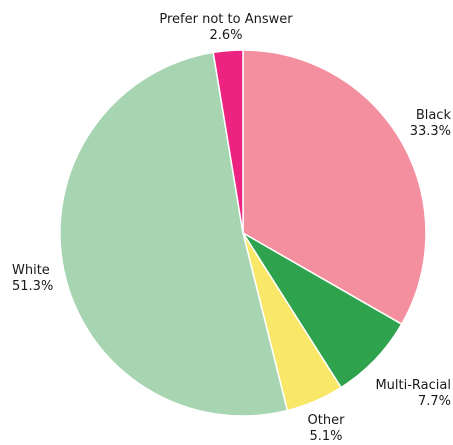  I want to click on label-white: White 51.3%, so click(32, 279).